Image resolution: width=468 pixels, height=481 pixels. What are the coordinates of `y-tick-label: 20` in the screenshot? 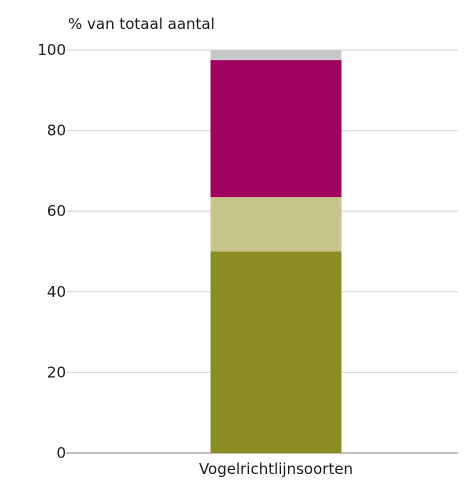 It's located at (56, 372).